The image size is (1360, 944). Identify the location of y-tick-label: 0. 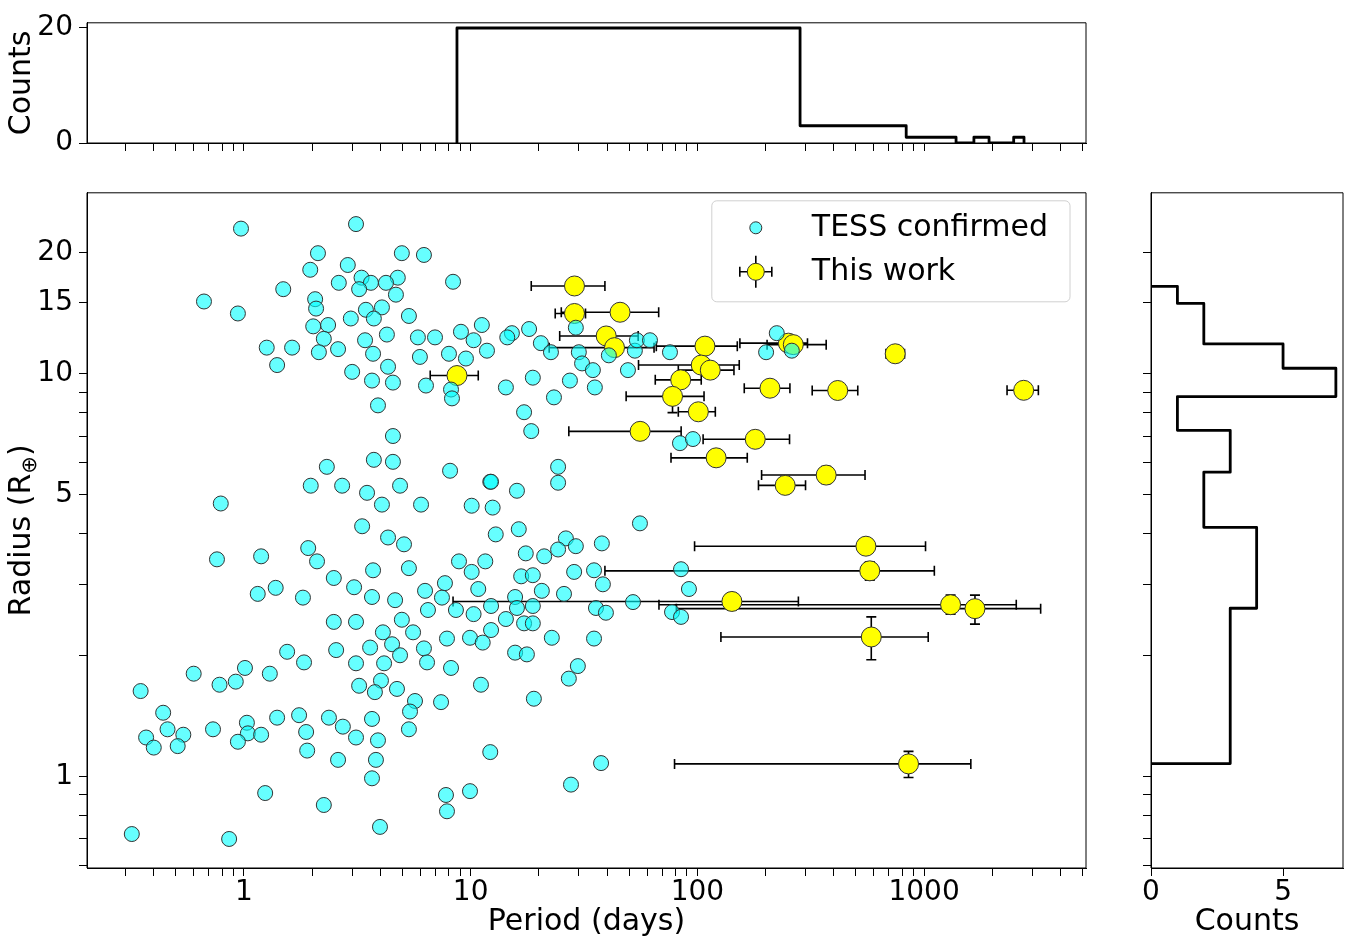
(64, 141).